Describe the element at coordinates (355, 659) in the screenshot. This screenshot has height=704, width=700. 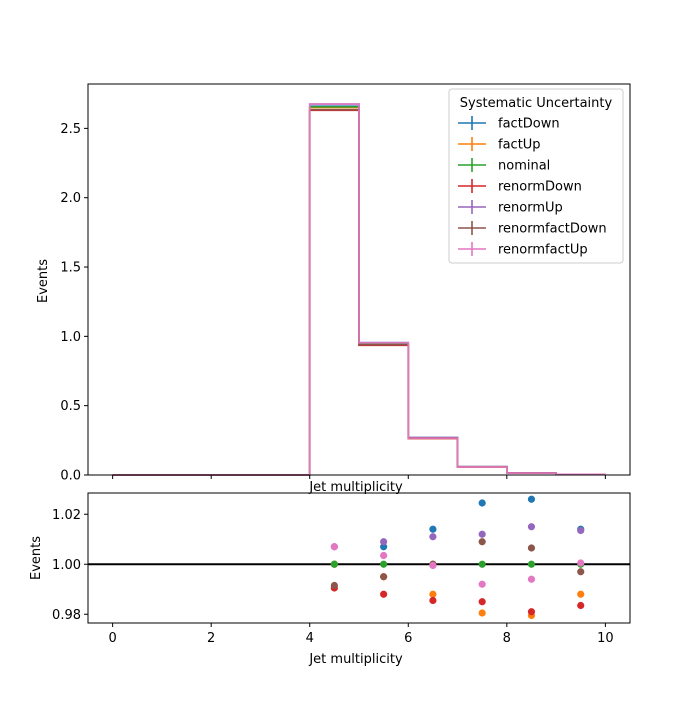
I see `ratio-x-axis-label: Jet multiplicity` at that location.